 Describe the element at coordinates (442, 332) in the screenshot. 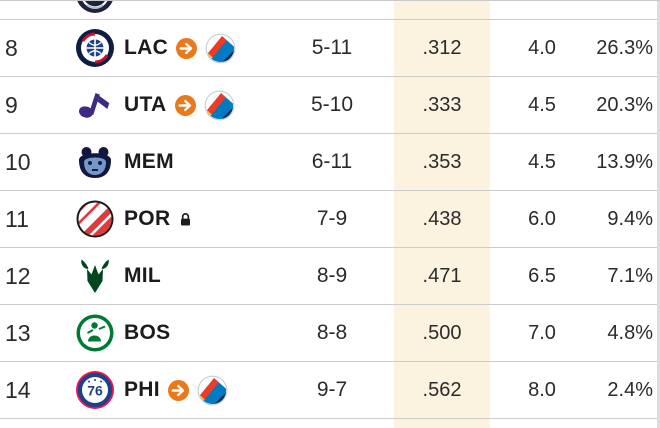

I see `win-pct-cell: .500` at that location.